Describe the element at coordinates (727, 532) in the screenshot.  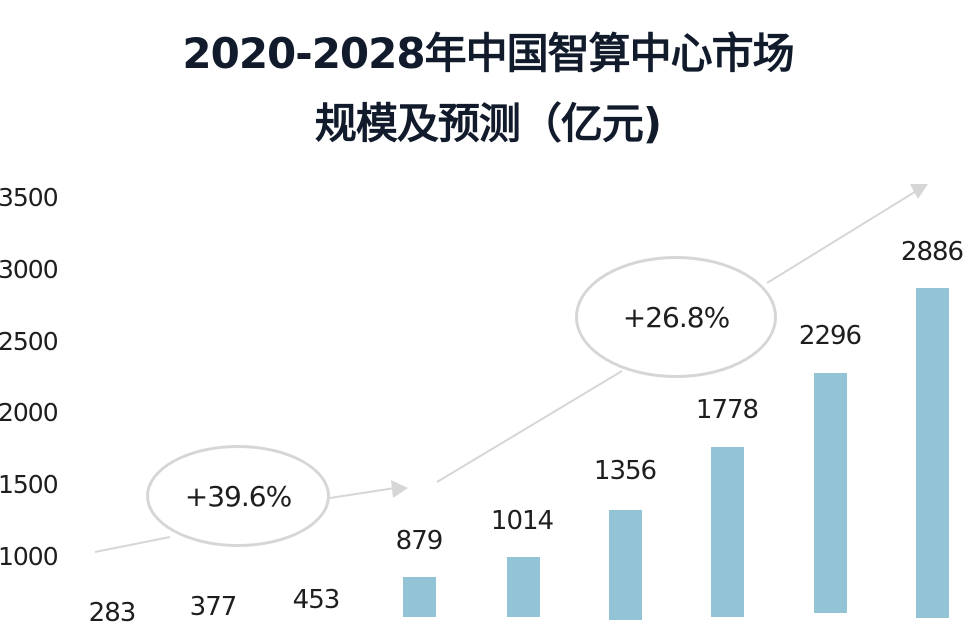
I see `bar-2026` at that location.